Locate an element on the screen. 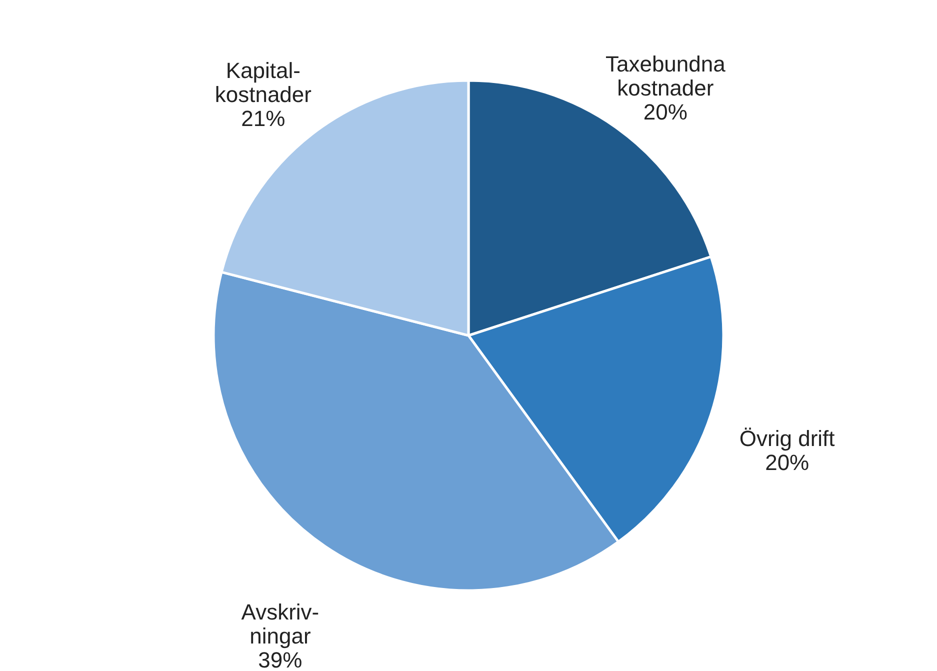 The width and height of the screenshot is (937, 671). slice-label: Taxebundna kostnader is located at coordinates (665, 75).